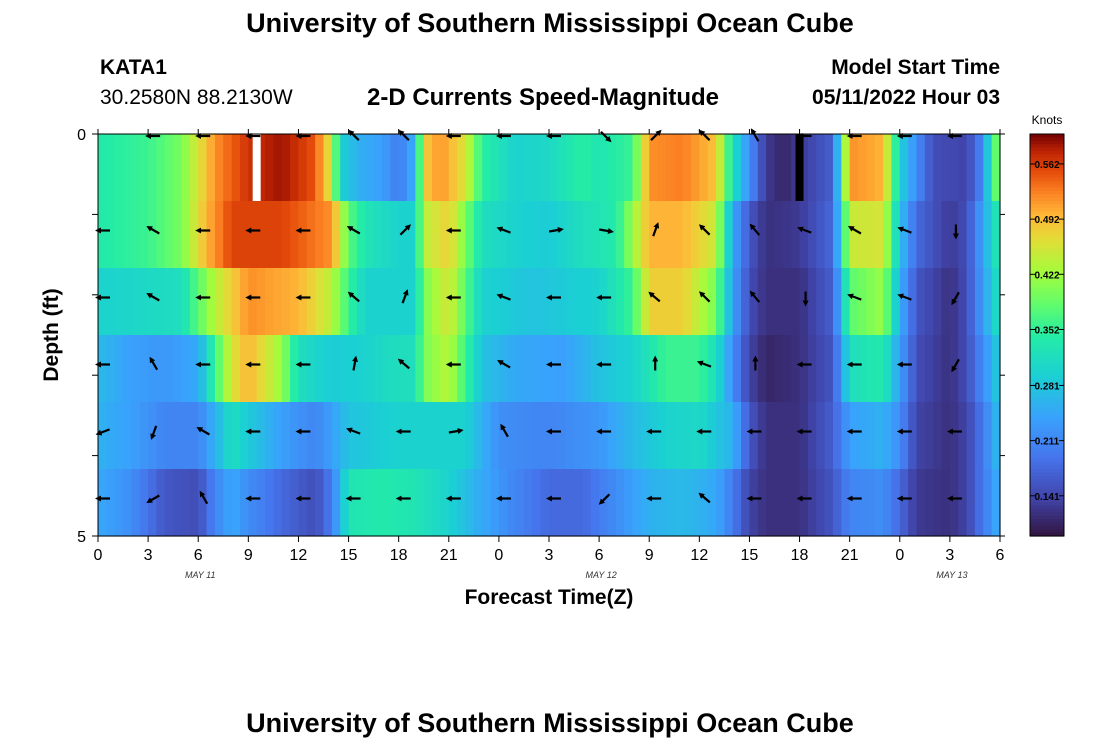  What do you see at coordinates (81, 537) in the screenshot?
I see `y-tick-label: 5` at bounding box center [81, 537].